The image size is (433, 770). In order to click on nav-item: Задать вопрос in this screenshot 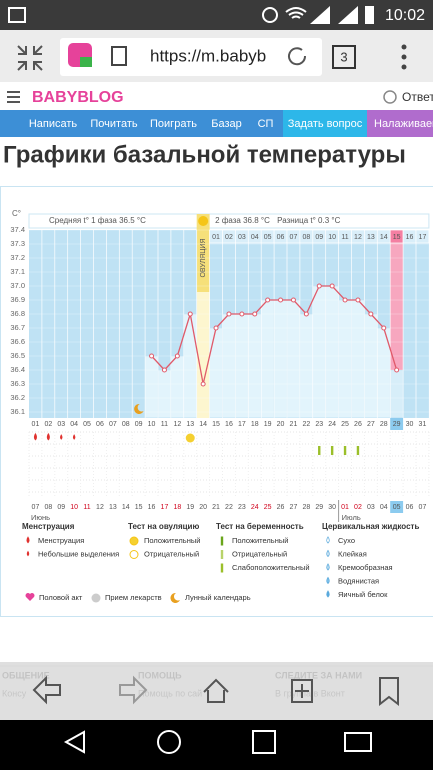, I will do `click(325, 124)`.